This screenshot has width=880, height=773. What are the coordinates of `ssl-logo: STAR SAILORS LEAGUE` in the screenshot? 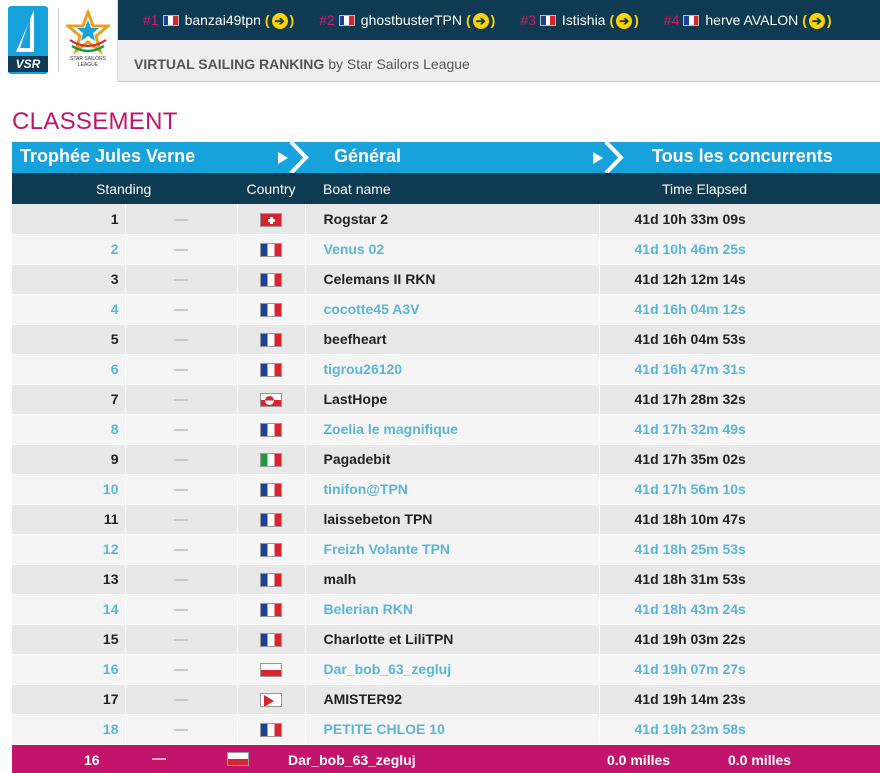 It's located at (88, 38).